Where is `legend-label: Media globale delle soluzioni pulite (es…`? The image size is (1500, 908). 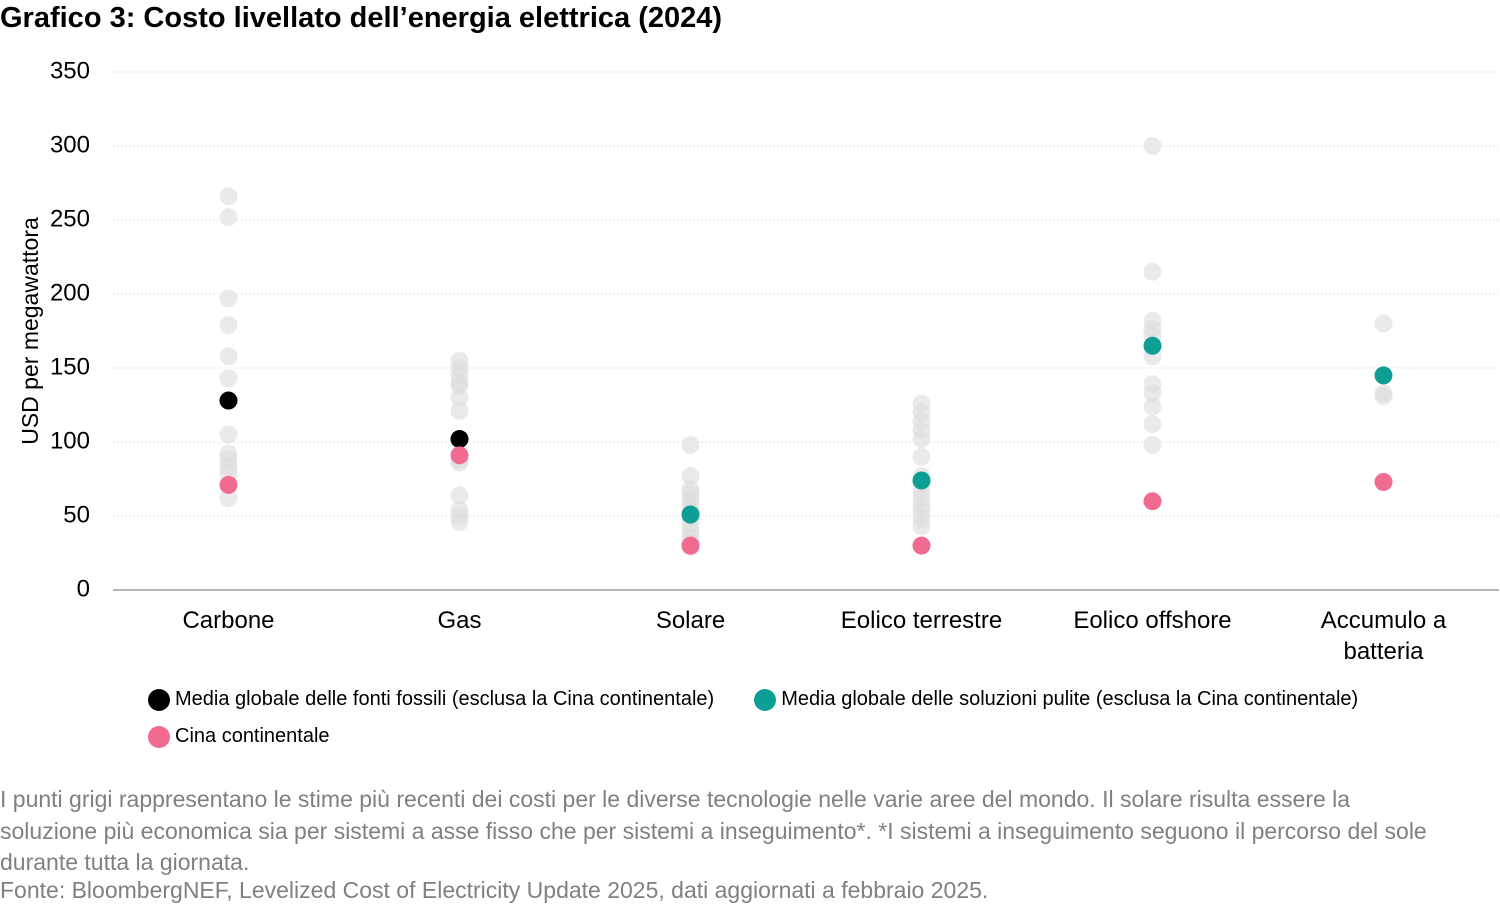 legend-label: Media globale delle soluzioni pulite (es… is located at coordinates (1070, 699).